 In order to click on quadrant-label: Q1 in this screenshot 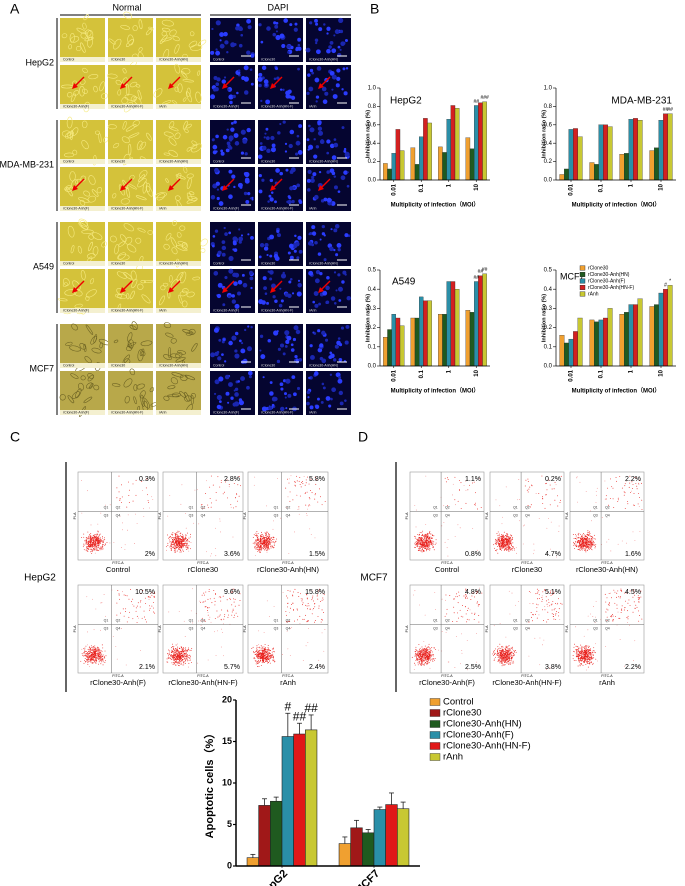, I will do `click(435, 508)`.